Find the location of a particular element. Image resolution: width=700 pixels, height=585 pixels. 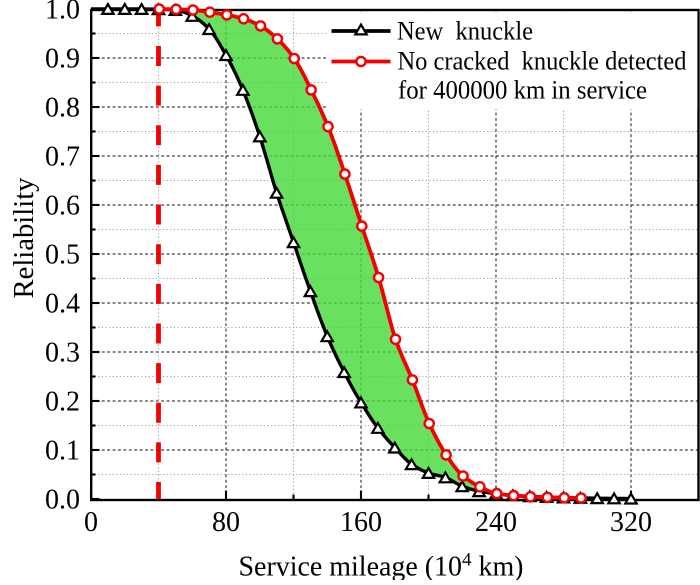

svg-text: New knuckle is located at coordinates (465, 30).